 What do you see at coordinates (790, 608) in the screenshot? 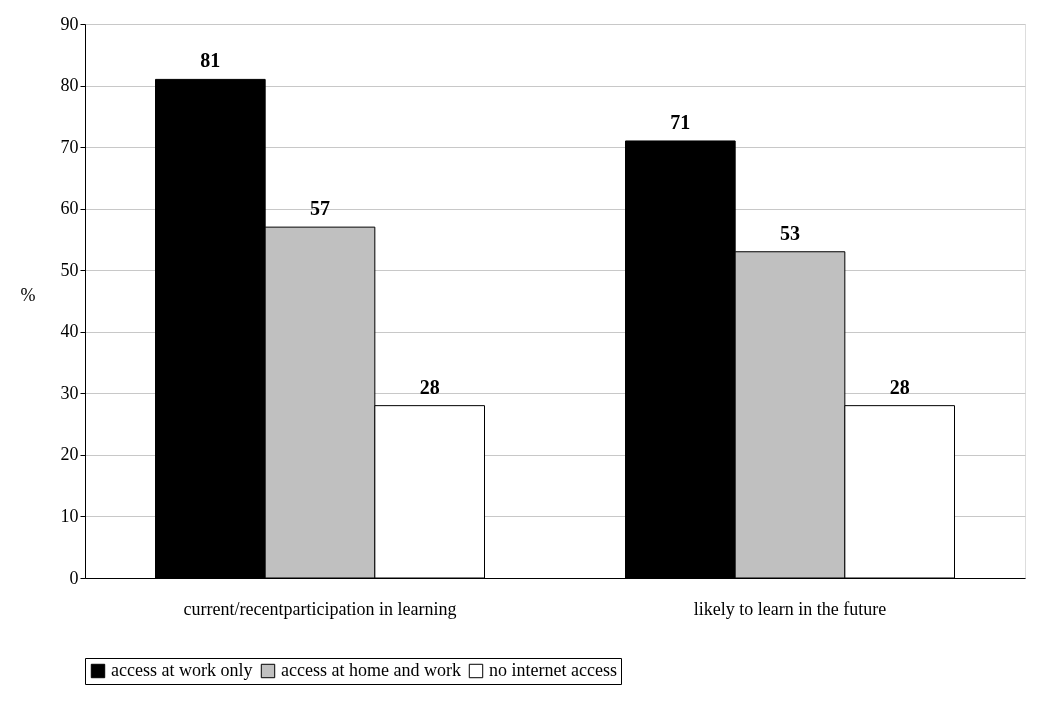
I see `x-tick-label: likely to learn in the future` at bounding box center [790, 608].